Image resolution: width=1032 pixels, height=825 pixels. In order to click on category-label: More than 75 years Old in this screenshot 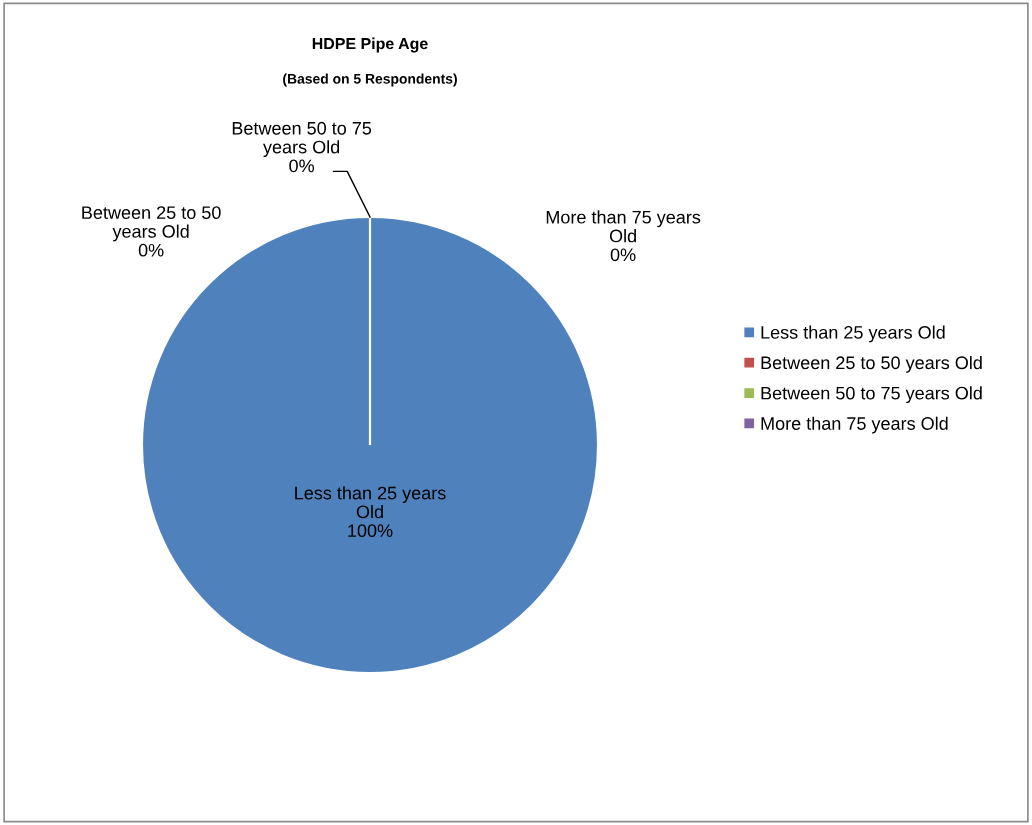, I will do `click(623, 226)`.